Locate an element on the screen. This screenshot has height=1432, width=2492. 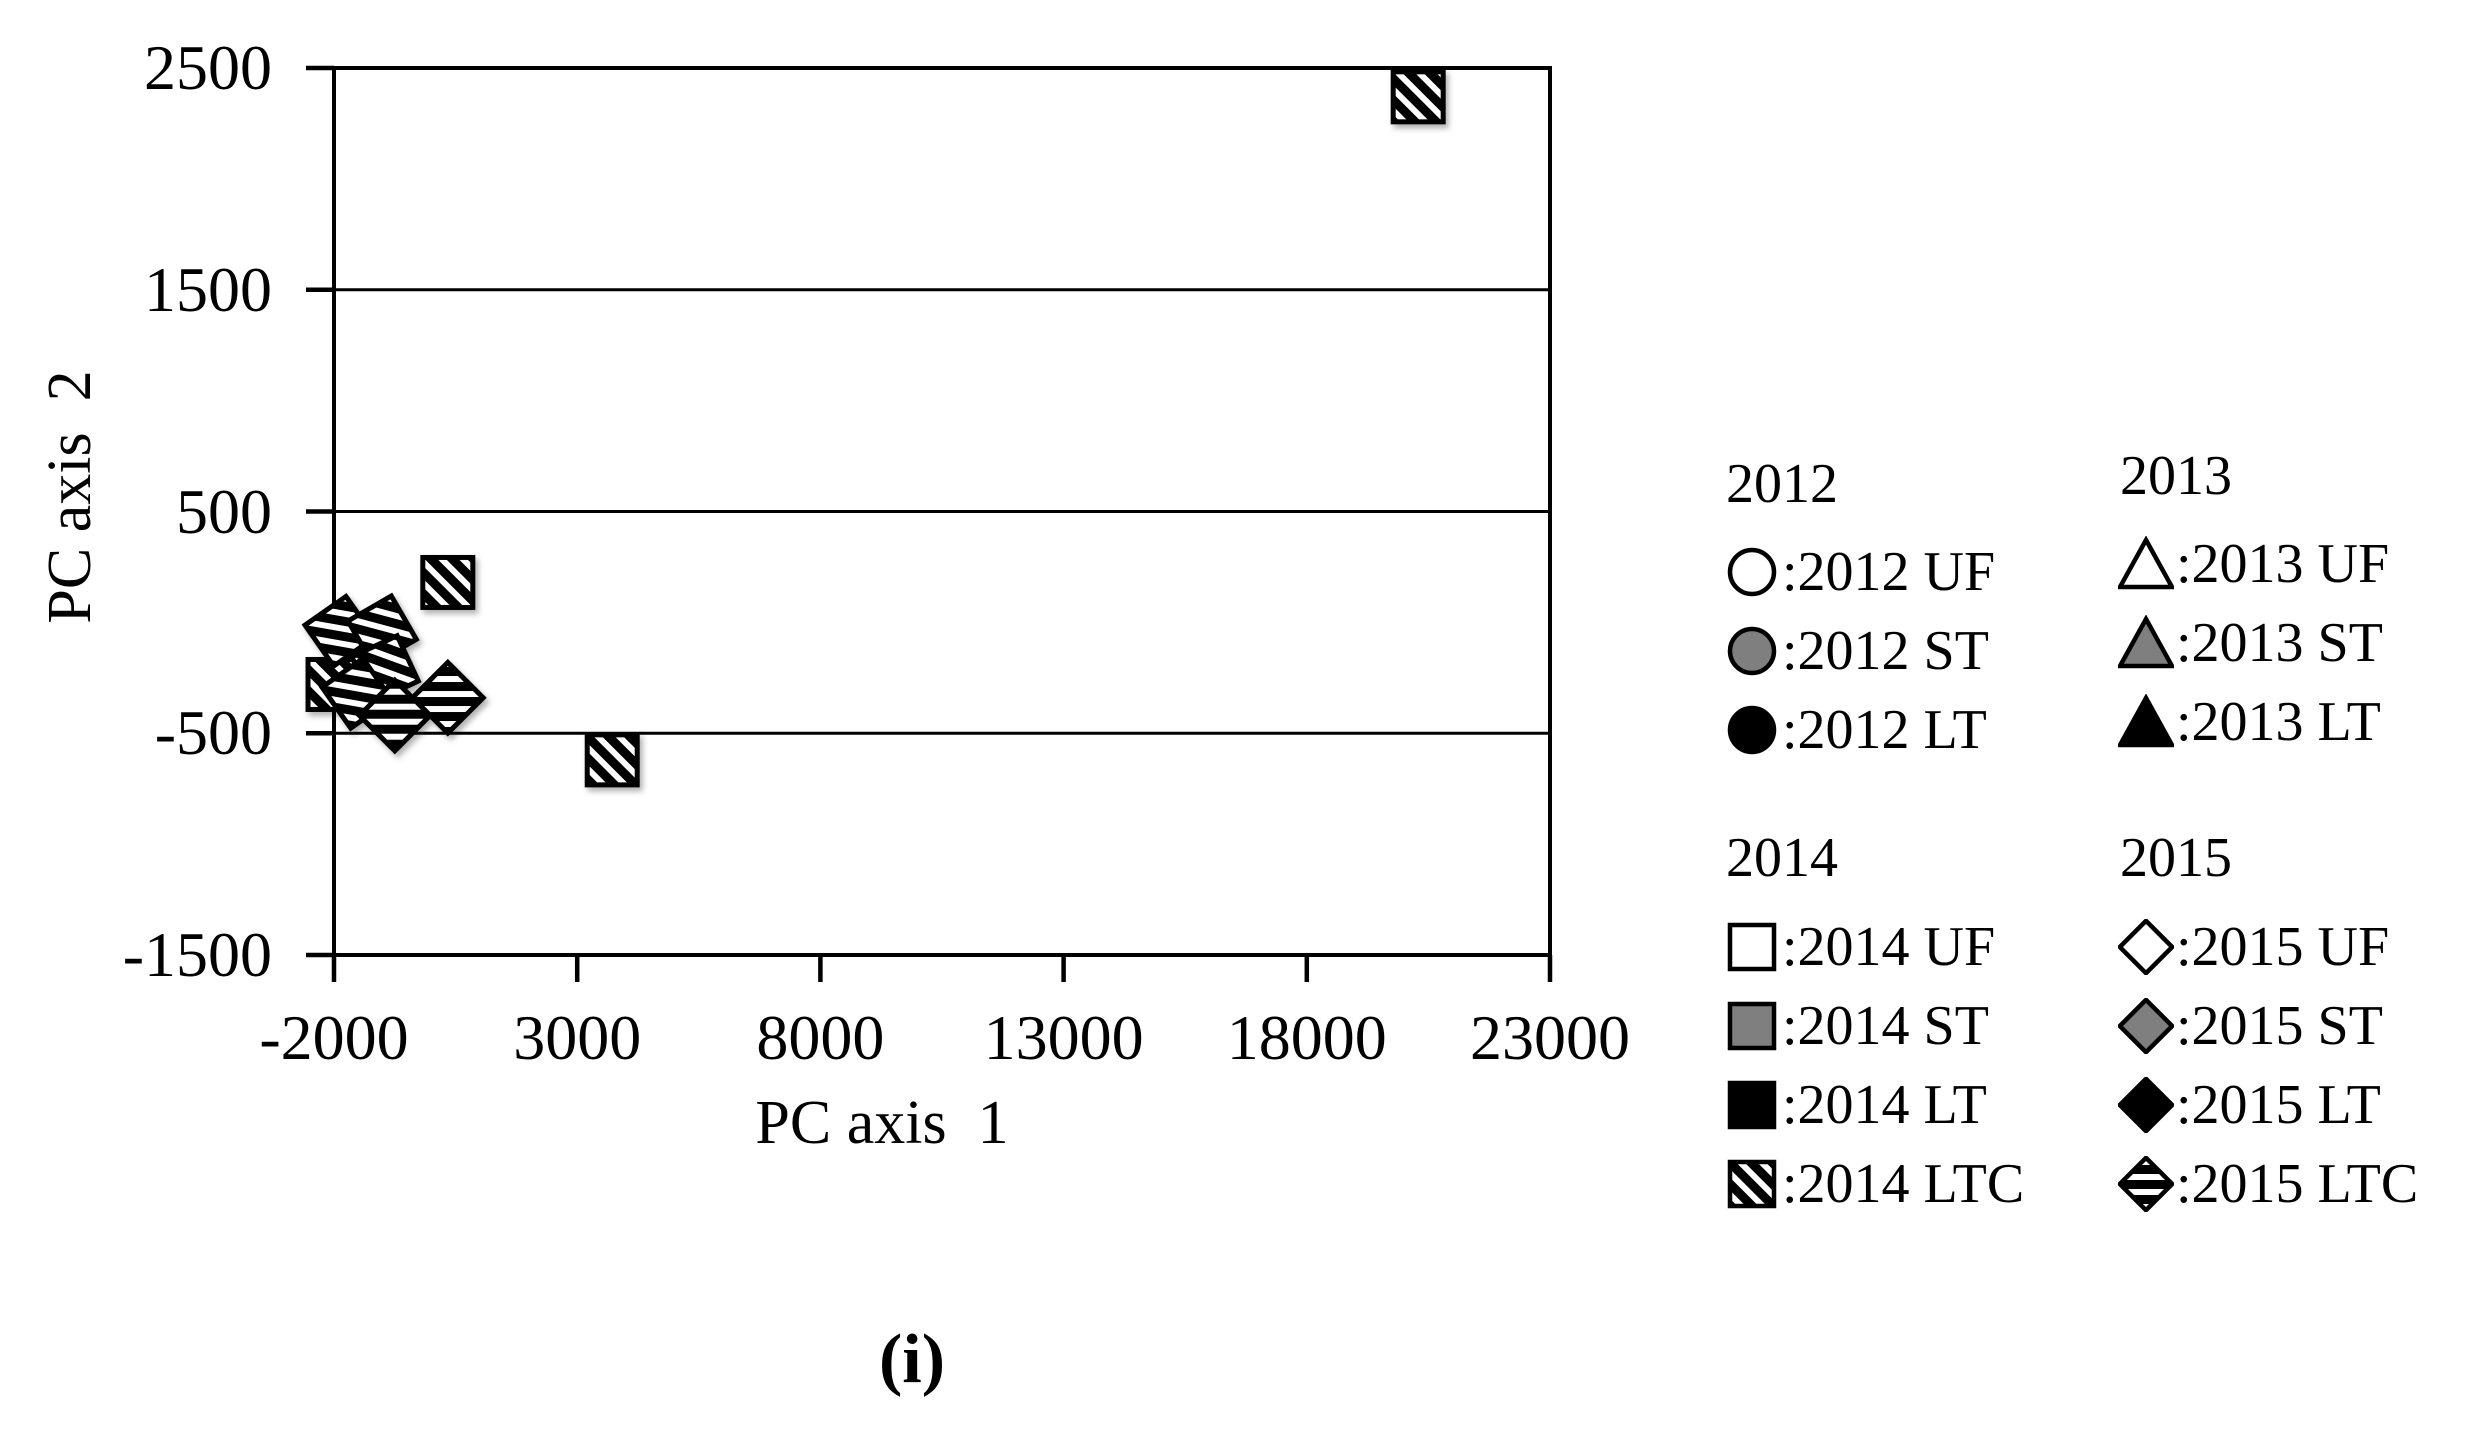
legend-item-label: :2013 UF is located at coordinates (2283, 564).